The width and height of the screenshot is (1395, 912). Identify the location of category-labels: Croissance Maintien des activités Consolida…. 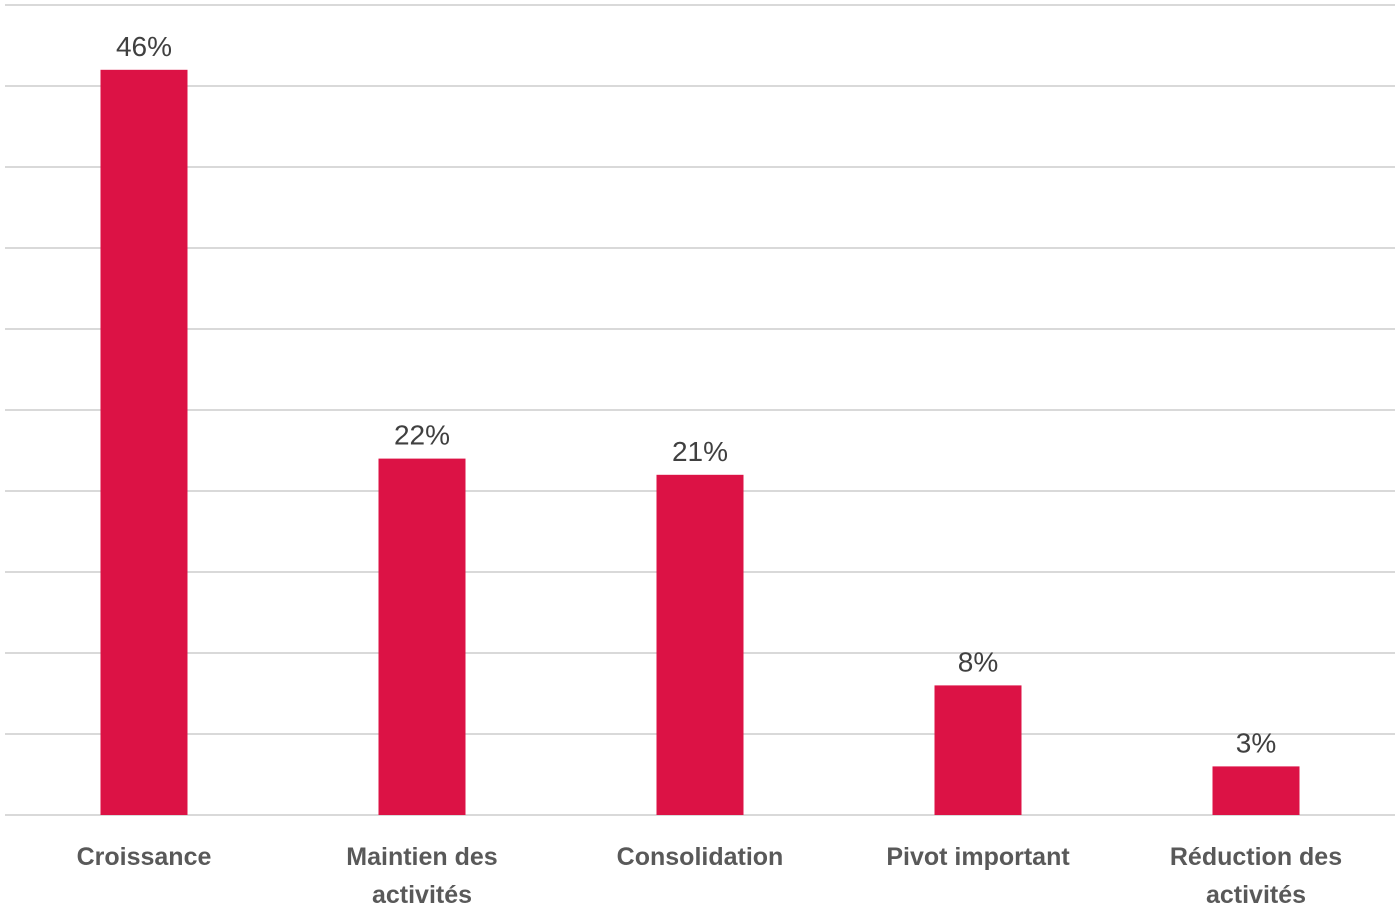
(710, 876).